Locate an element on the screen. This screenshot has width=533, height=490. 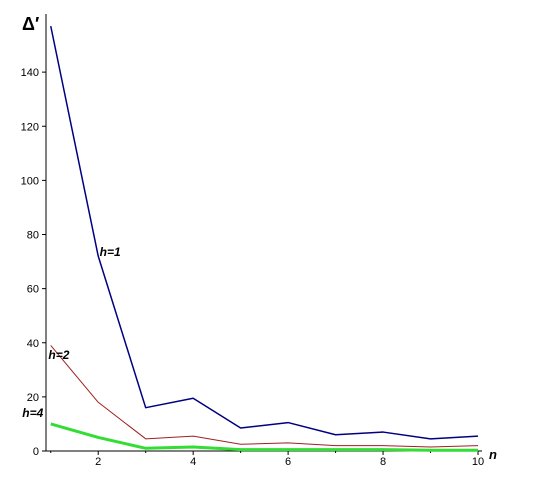
y-axis-title: Δ′ is located at coordinates (30, 24).